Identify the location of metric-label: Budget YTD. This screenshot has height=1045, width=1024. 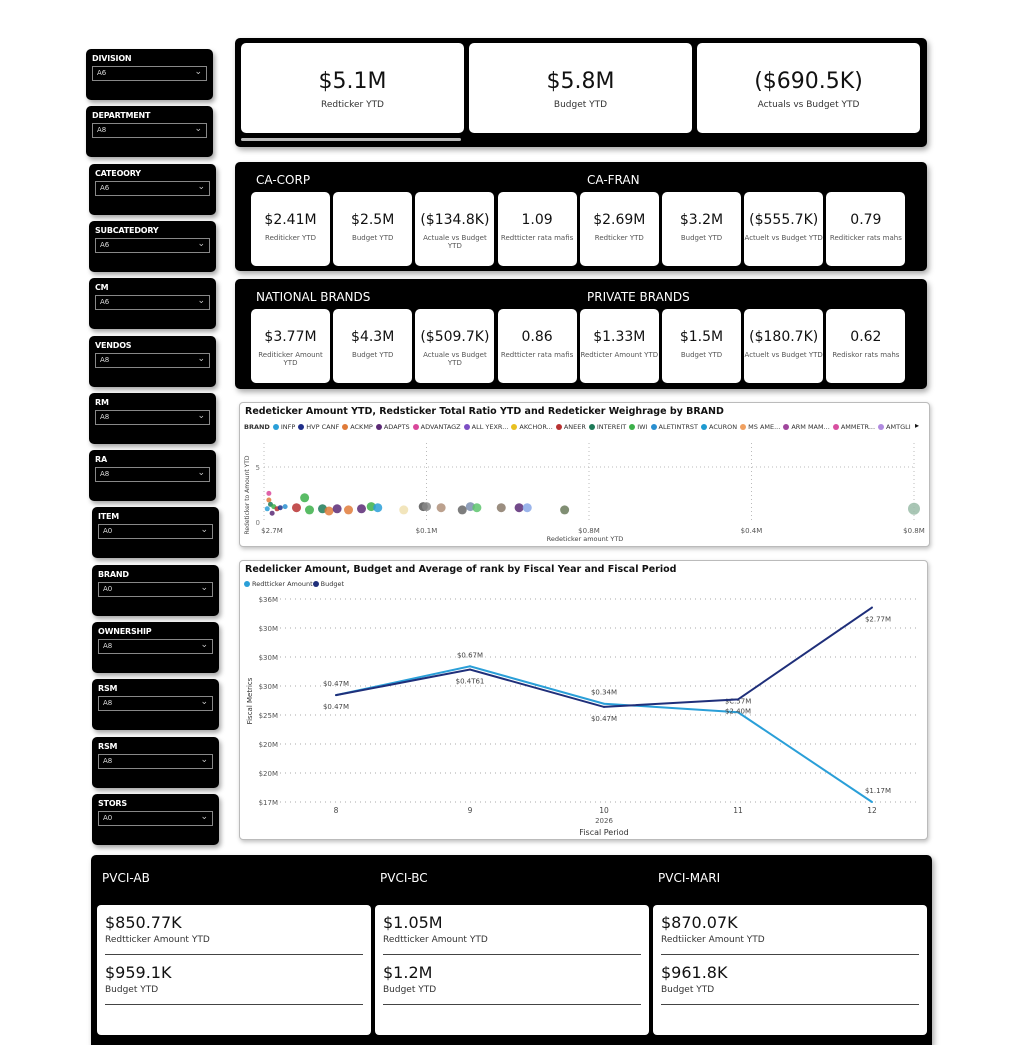
(373, 238).